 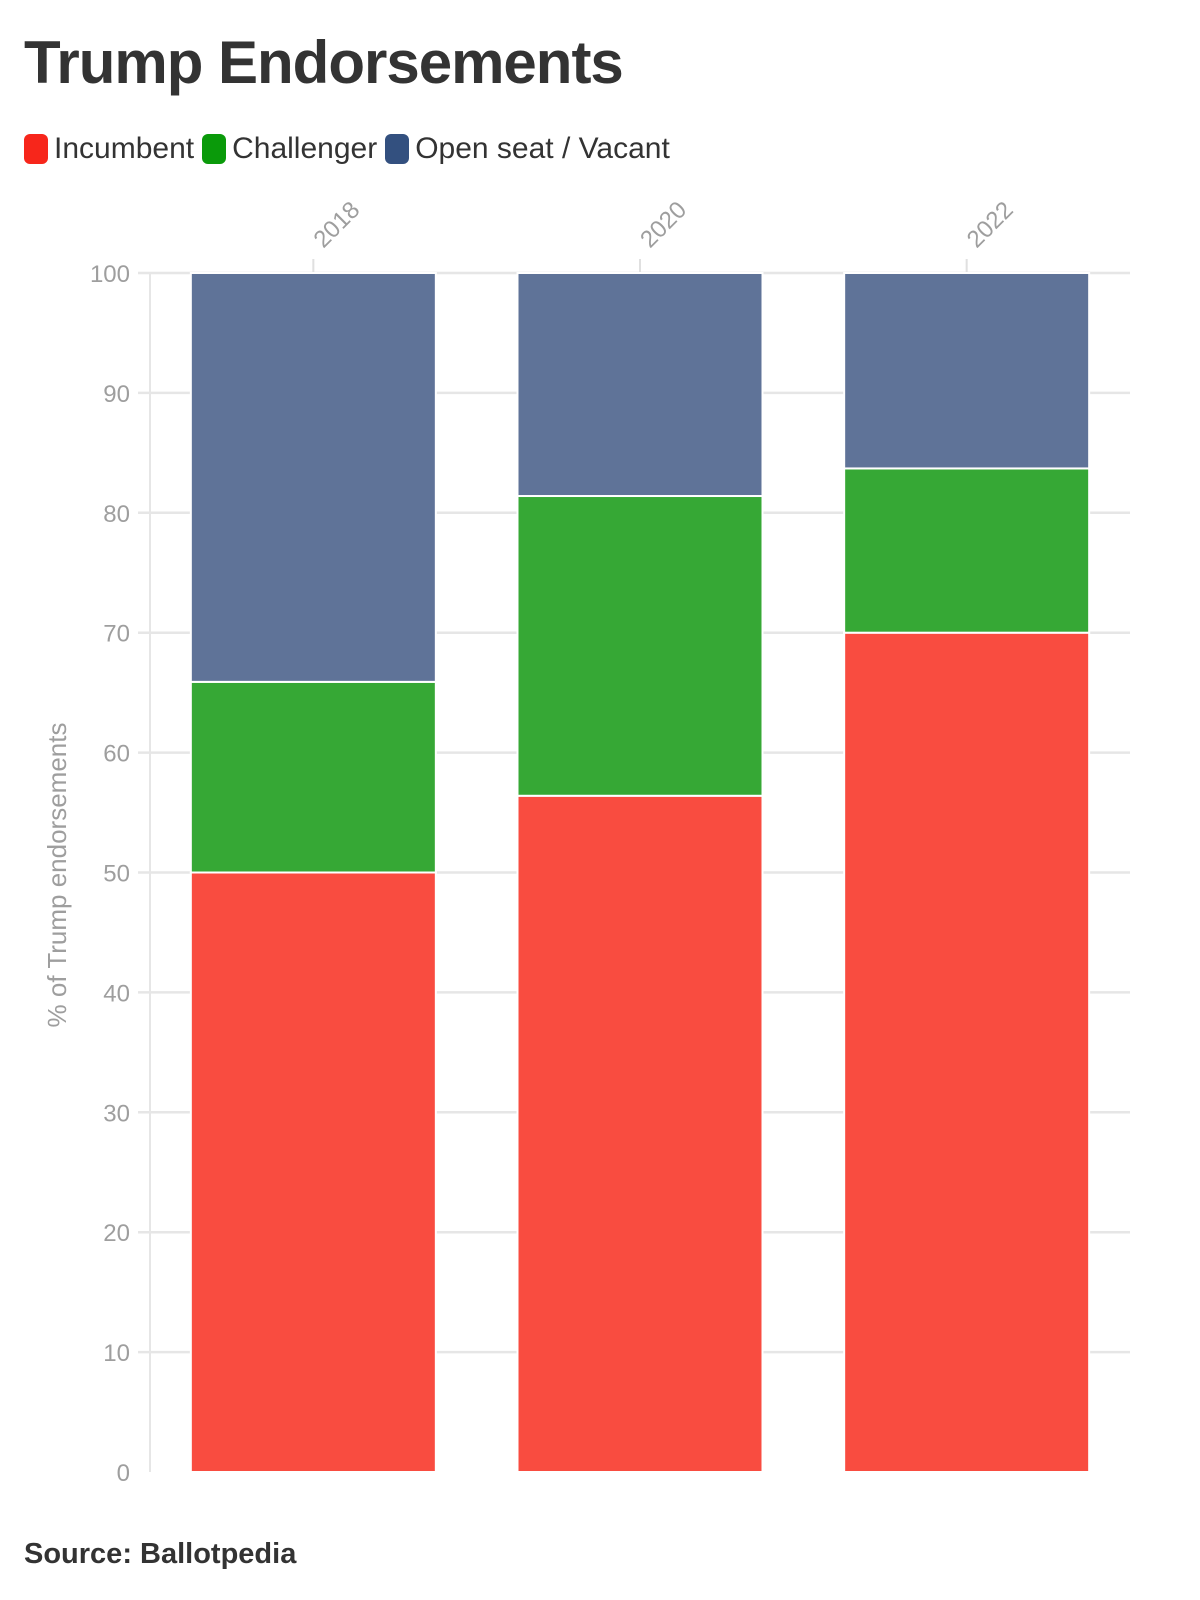 What do you see at coordinates (116, 993) in the screenshot?
I see `y-tick-label: 40` at bounding box center [116, 993].